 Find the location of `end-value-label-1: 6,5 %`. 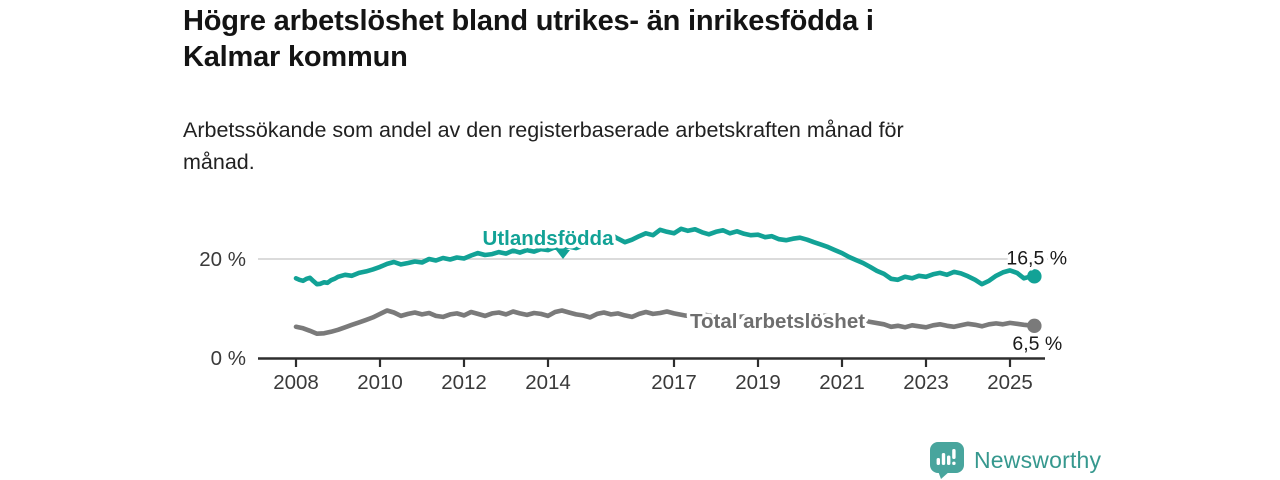

end-value-label-1: 6,5 % is located at coordinates (1037, 344).